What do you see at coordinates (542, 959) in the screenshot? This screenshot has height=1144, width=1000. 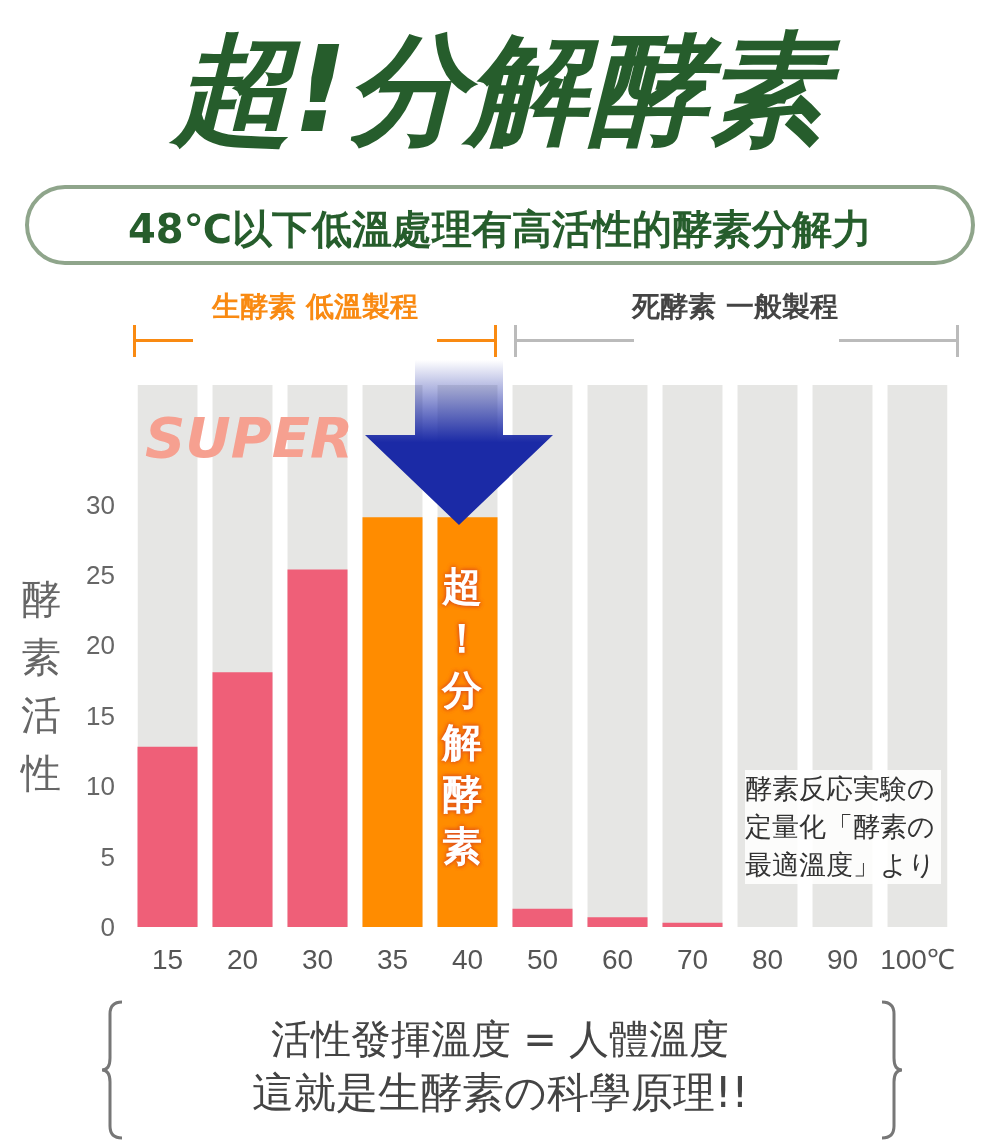 I see `x-tick-label: 50` at bounding box center [542, 959].